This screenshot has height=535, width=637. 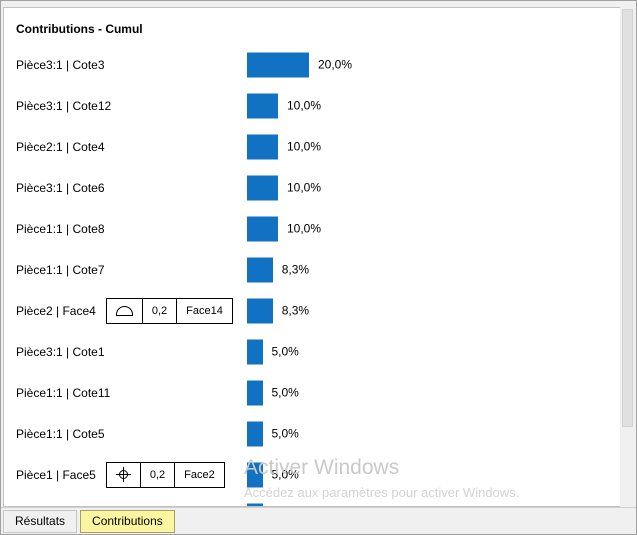 I want to click on contribution-row: Pièce1:1 | Cote7 8,3%, so click(x=312, y=269).